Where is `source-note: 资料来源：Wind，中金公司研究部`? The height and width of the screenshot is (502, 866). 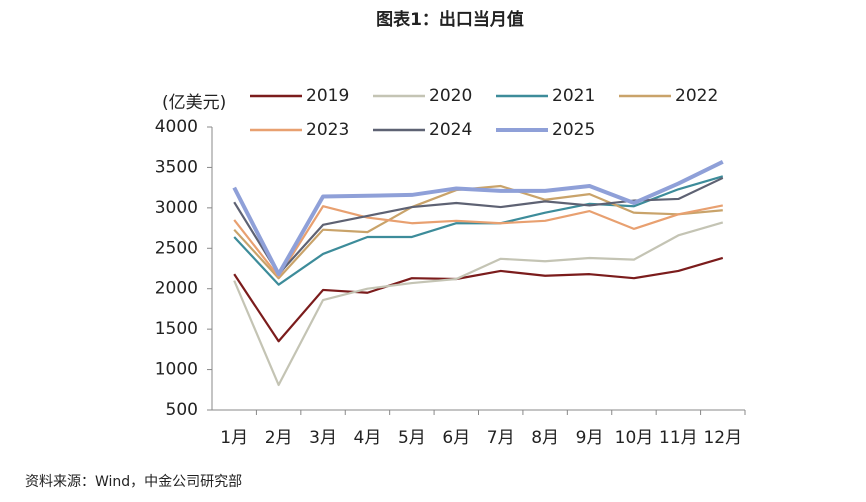
source-note: 资料来源：Wind，中金公司研究部 is located at coordinates (133, 482).